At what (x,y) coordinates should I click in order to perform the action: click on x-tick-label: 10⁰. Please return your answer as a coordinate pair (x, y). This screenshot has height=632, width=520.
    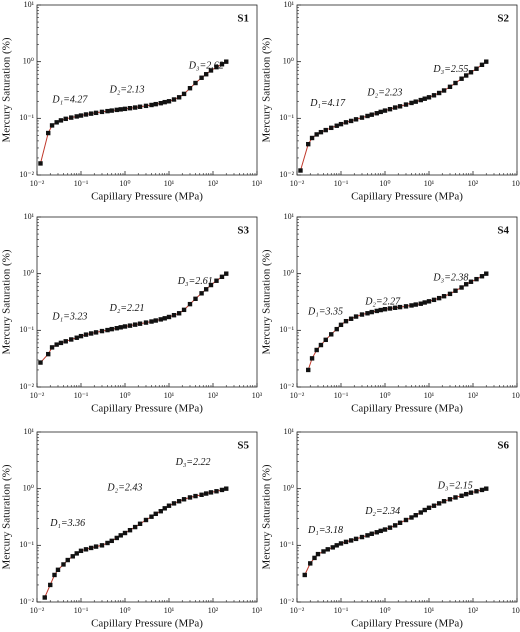
    Looking at the image, I should click on (384, 395).